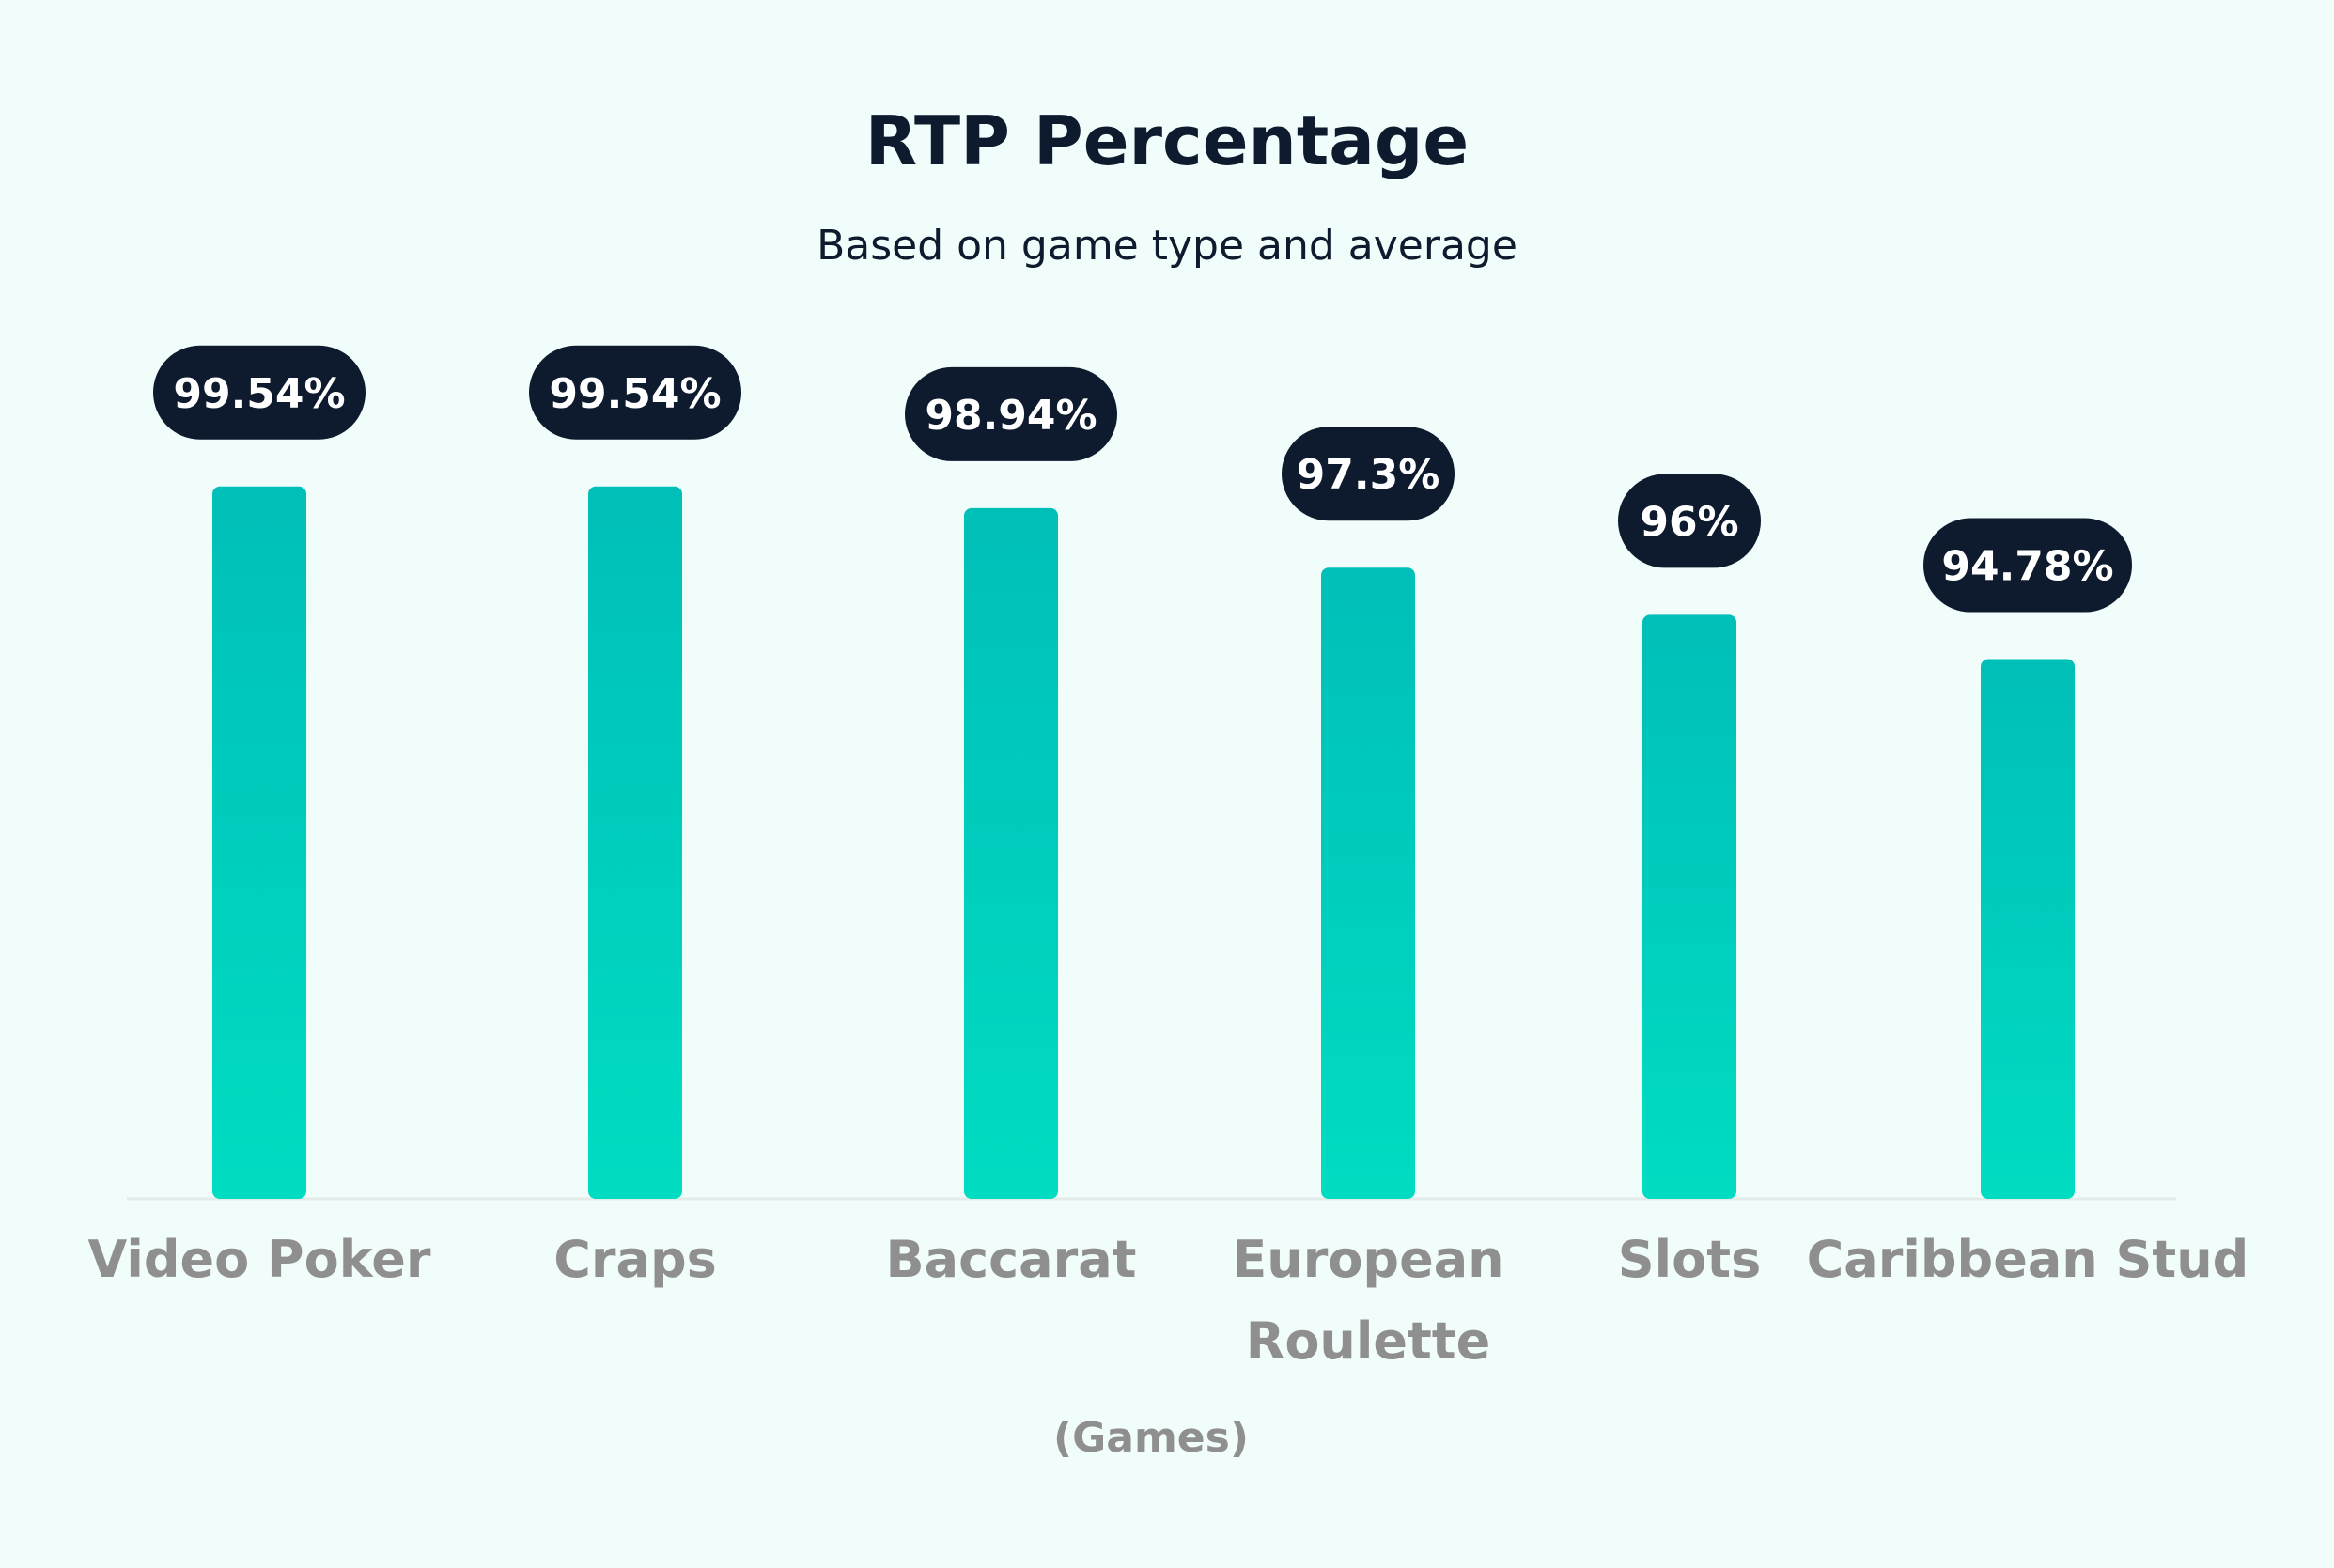 The image size is (2334, 1568). I want to click on category-label: Caribbean Stud, so click(2028, 1259).